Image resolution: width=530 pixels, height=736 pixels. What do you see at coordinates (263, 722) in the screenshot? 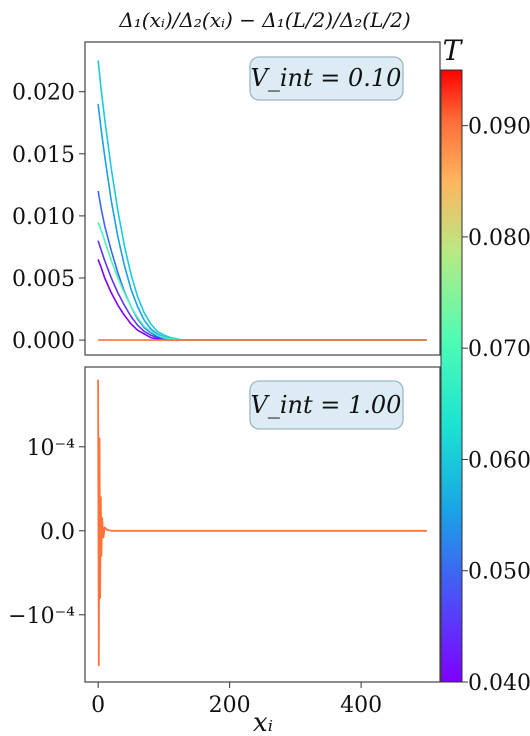
I see `x-axis-label: xᵢ` at bounding box center [263, 722].